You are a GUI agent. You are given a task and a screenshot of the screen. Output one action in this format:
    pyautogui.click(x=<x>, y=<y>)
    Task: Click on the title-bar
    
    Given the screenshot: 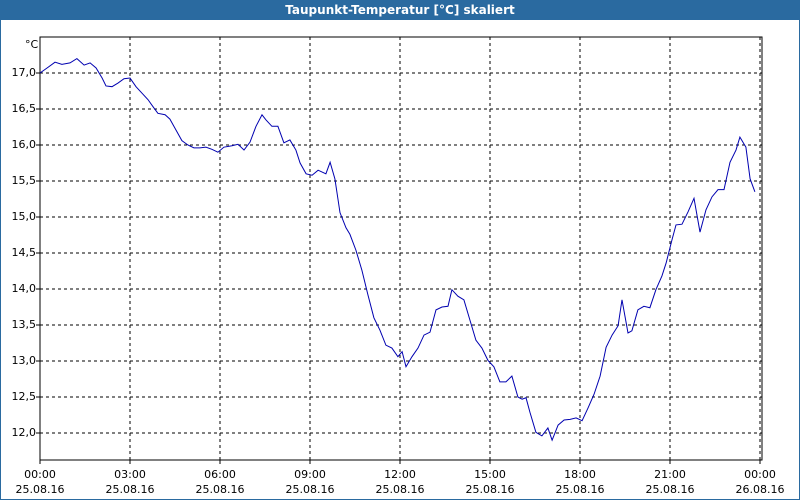 What is the action you would take?
    pyautogui.click(x=400, y=10)
    